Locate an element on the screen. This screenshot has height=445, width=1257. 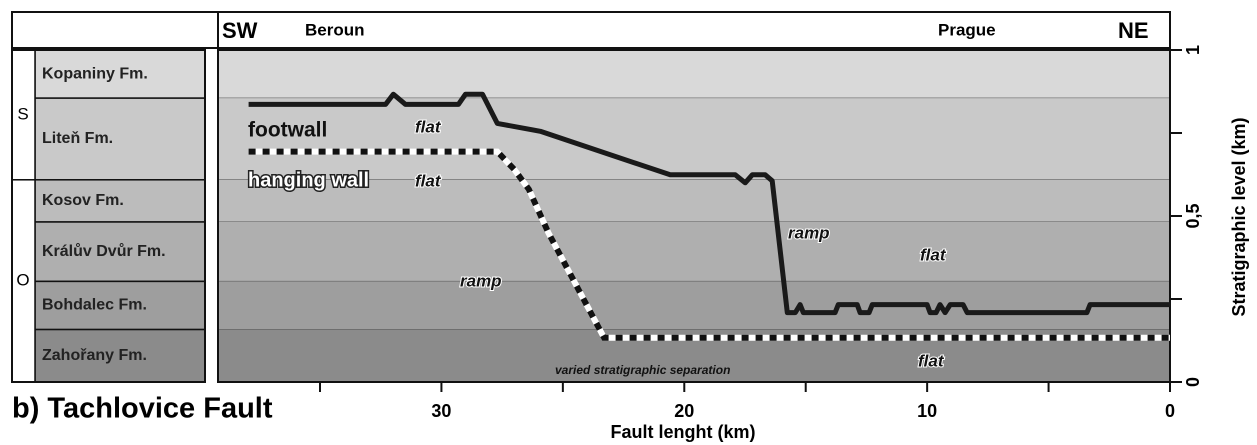
y-tick-label: 0 is located at coordinates (1193, 382).